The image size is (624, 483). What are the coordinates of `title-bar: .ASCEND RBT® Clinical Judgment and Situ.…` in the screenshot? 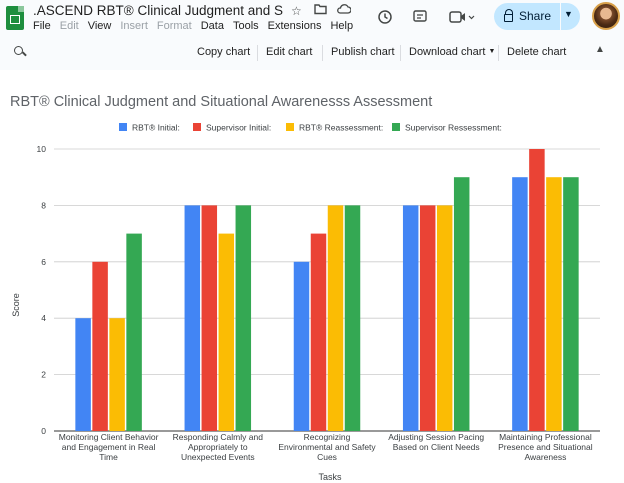 It's located at (312, 19).